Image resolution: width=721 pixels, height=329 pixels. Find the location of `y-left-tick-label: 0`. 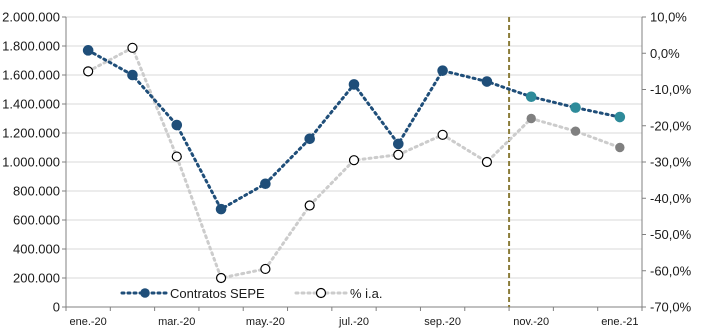

y-left-tick-label: 0 is located at coordinates (56, 307).